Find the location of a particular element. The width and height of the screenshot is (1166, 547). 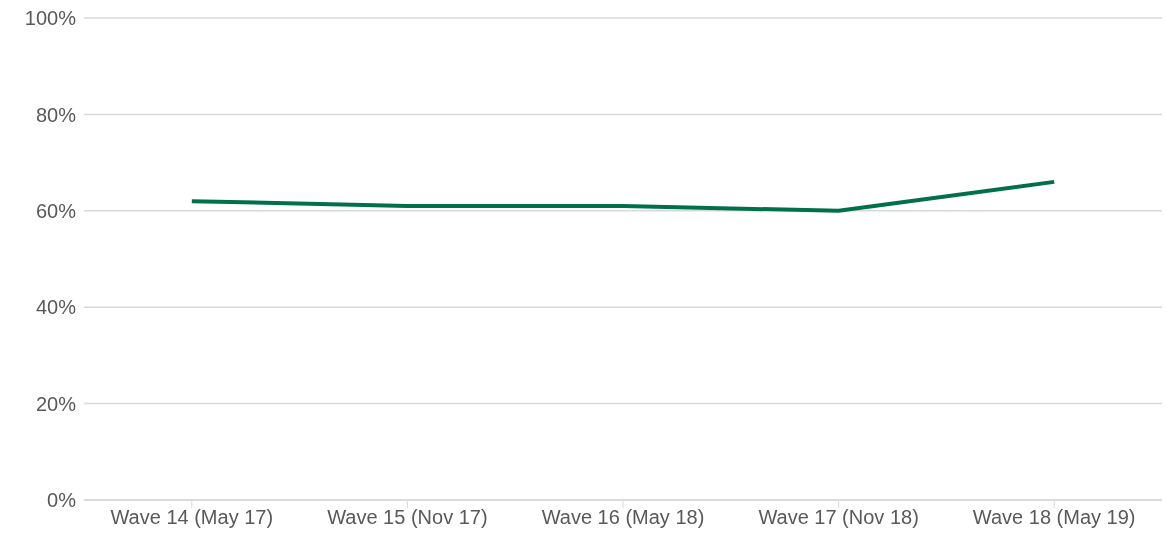

y-tick-label: 20% is located at coordinates (56, 403).